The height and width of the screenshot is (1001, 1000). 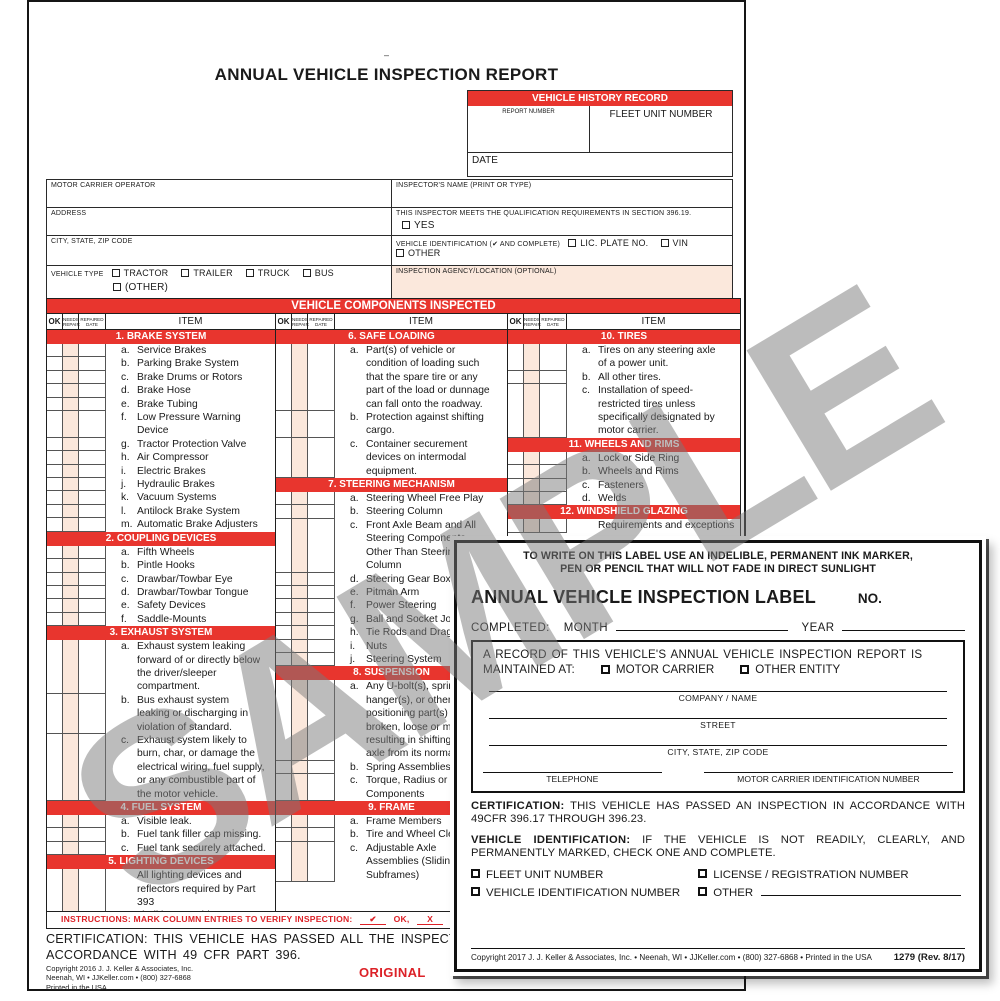 What do you see at coordinates (605, 669) in the screenshot?
I see `motor-carrier-checkbox-icon` at bounding box center [605, 669].